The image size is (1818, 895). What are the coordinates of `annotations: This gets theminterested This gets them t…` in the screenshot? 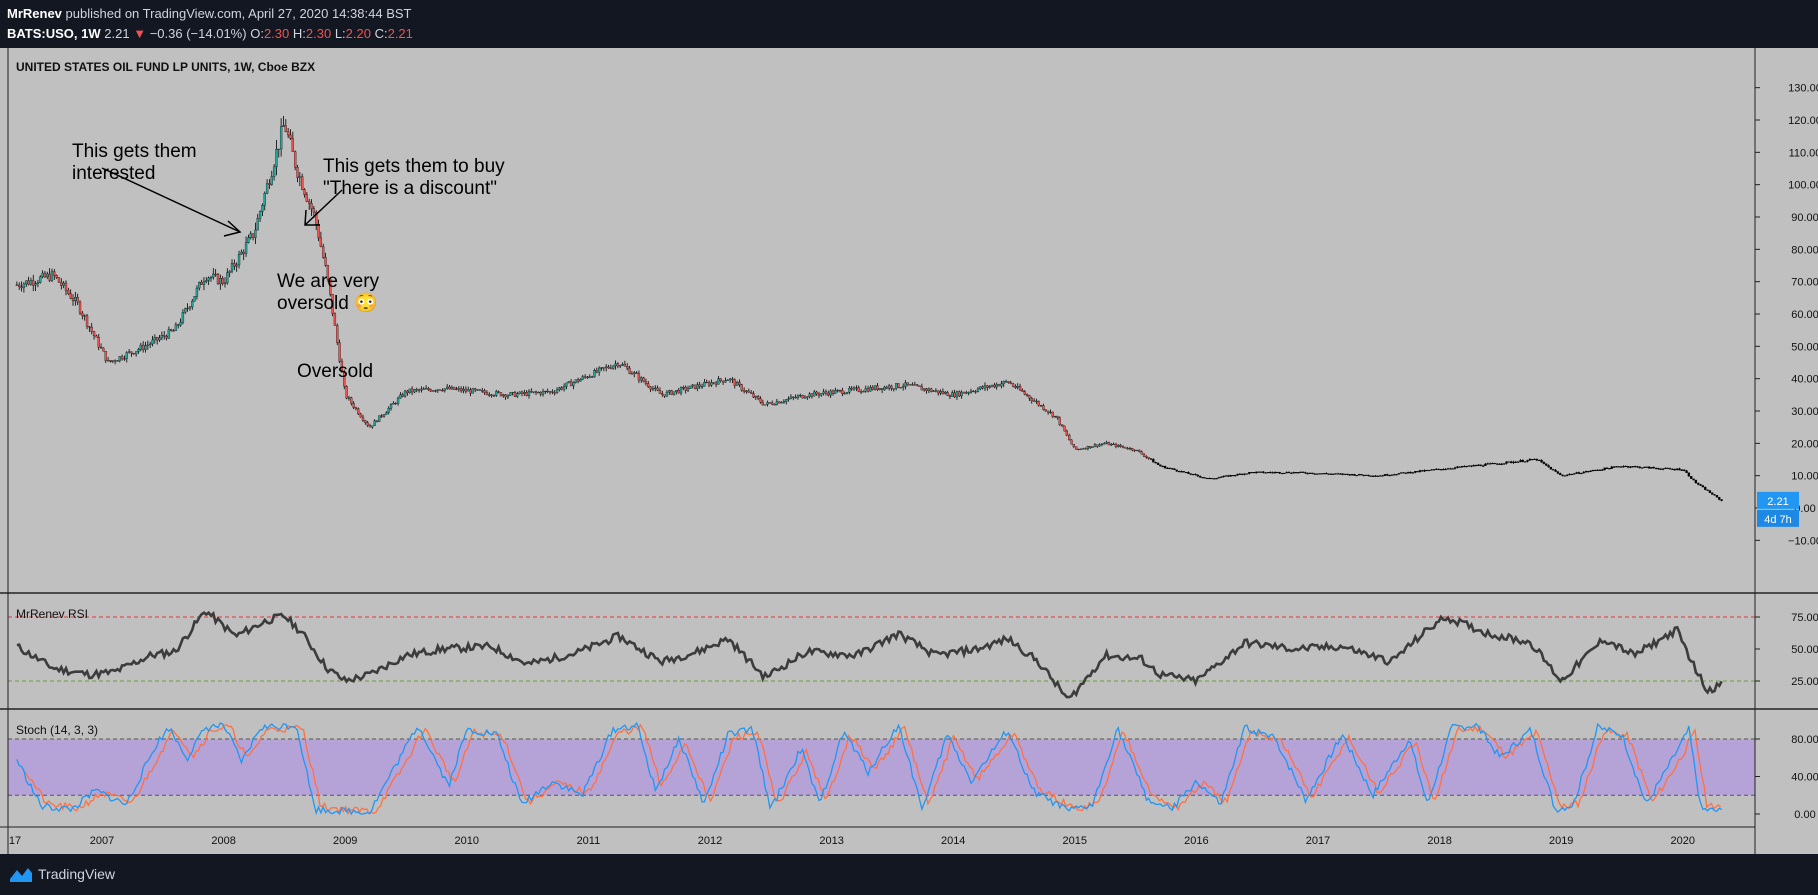 It's located at (288, 261).